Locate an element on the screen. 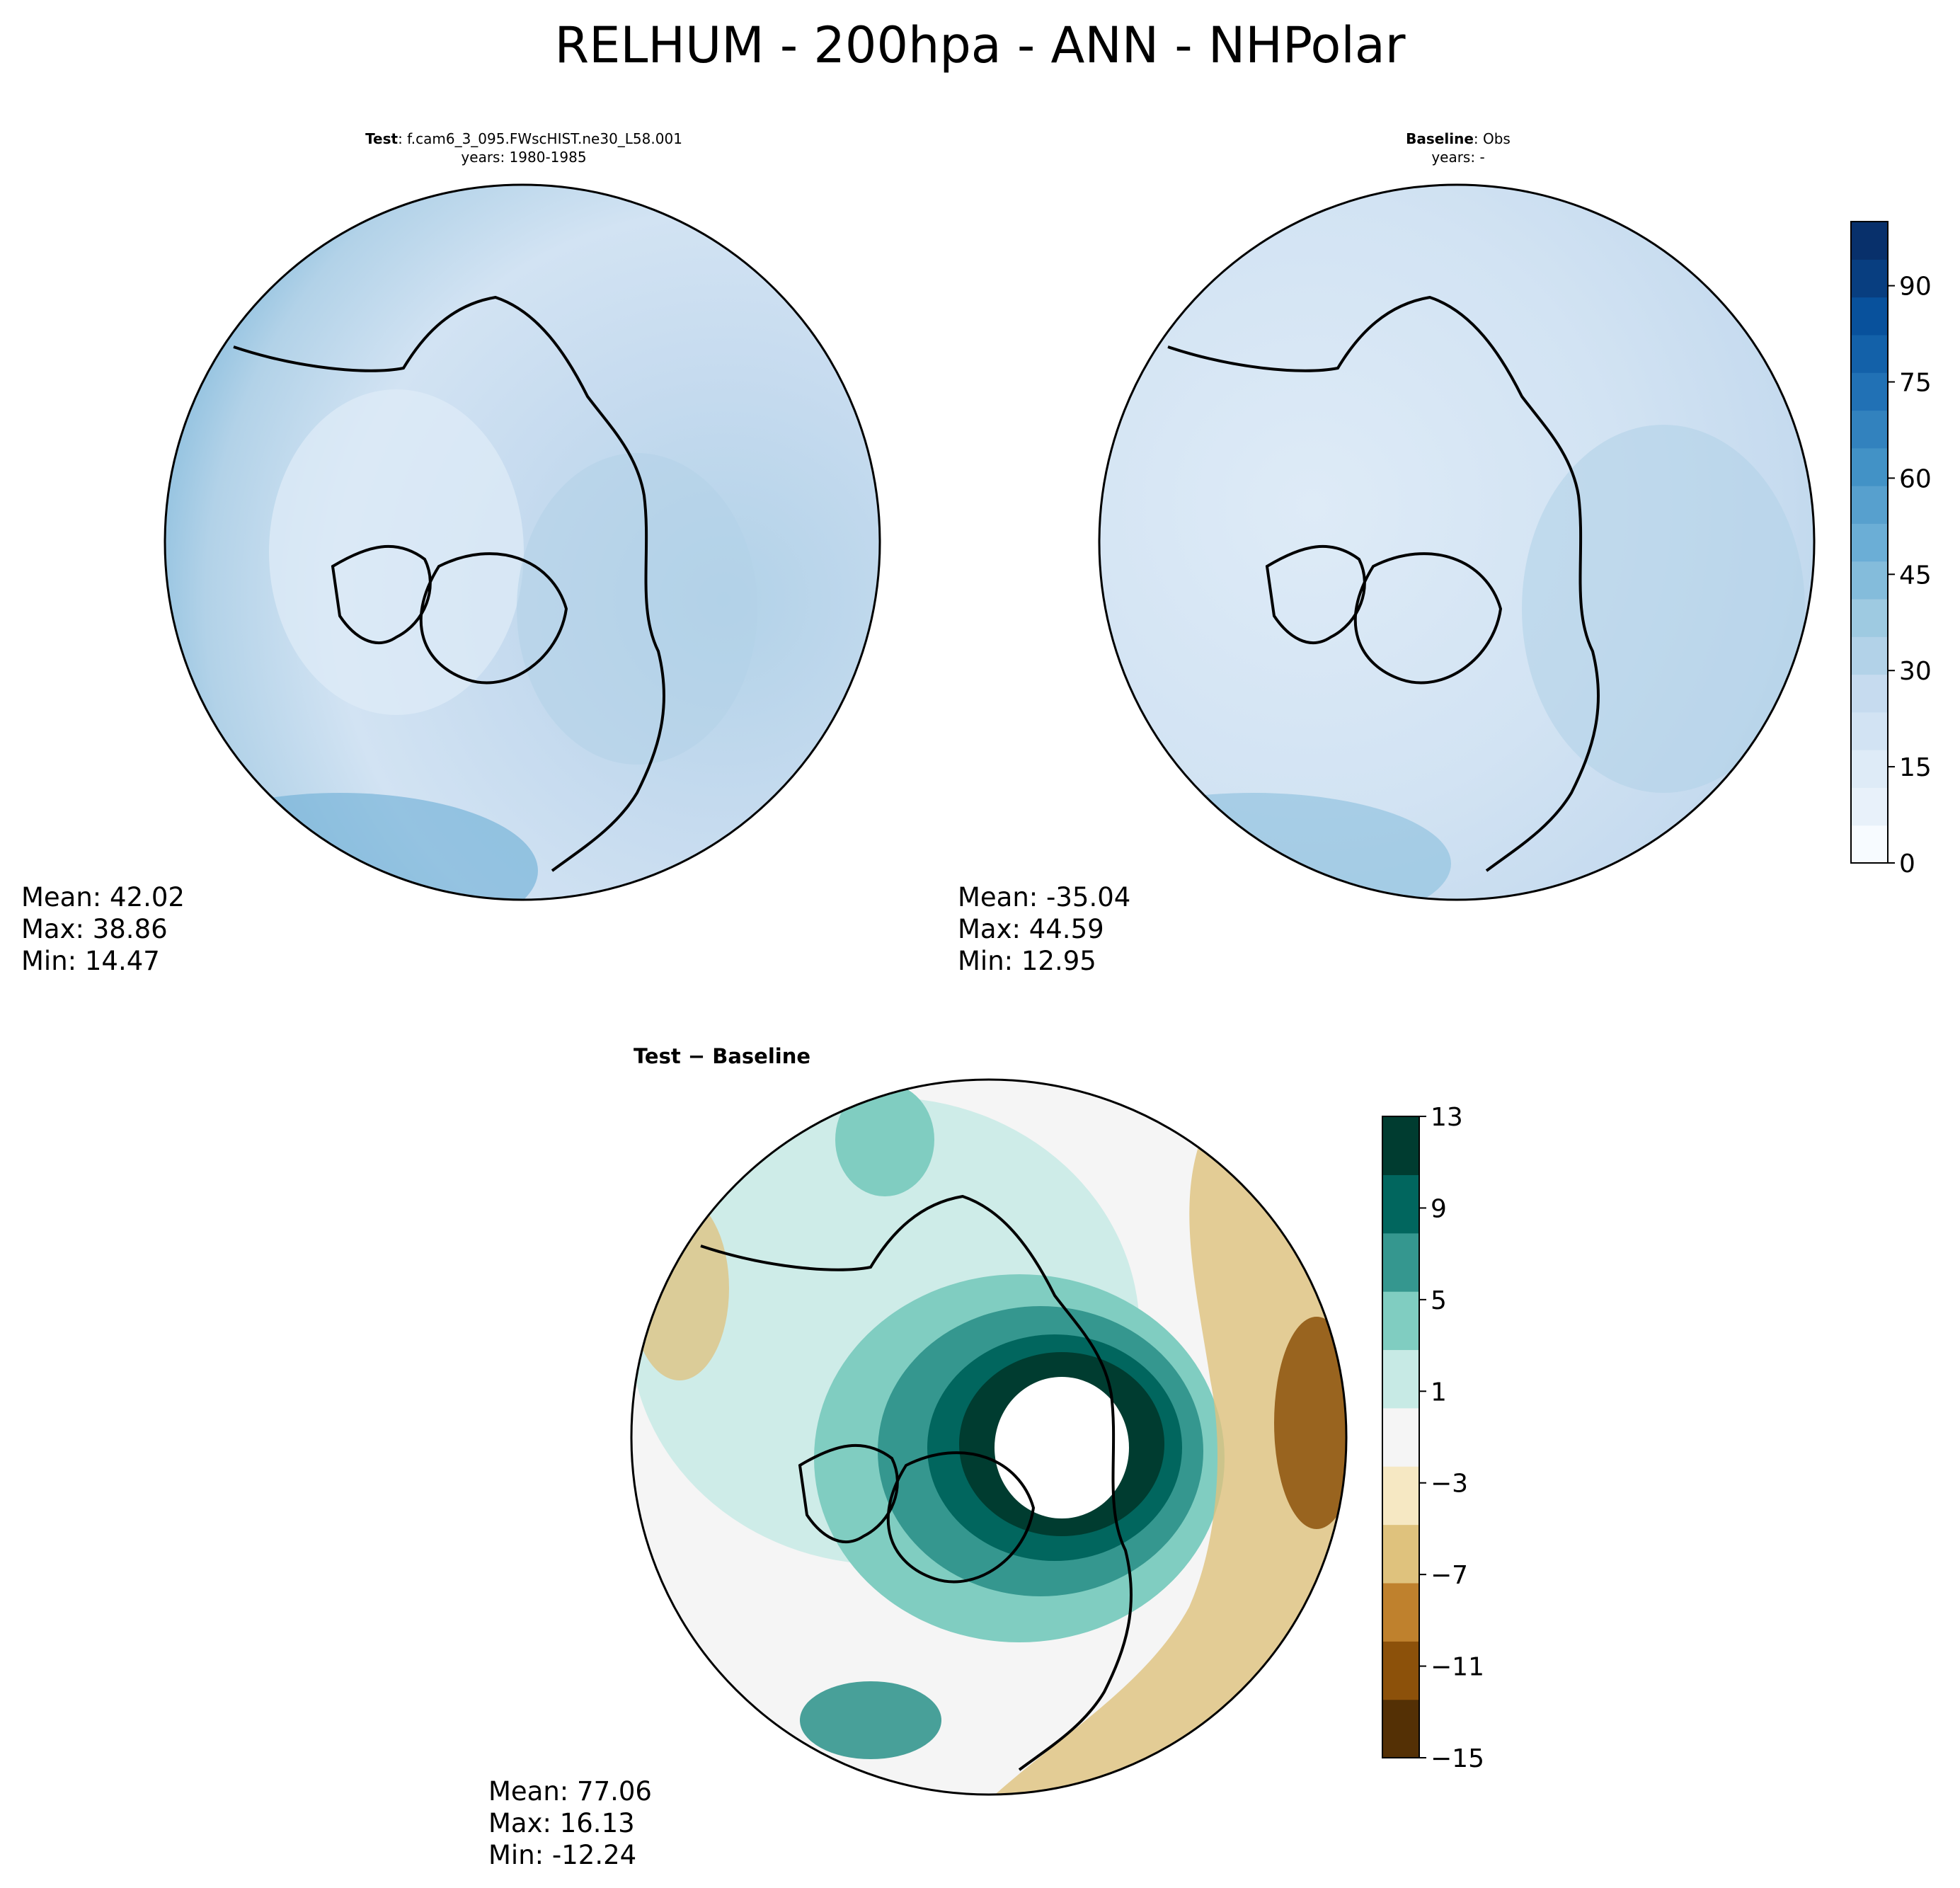 The height and width of the screenshot is (1888, 1960). baseline-title-bold: Baseline is located at coordinates (1440, 138).